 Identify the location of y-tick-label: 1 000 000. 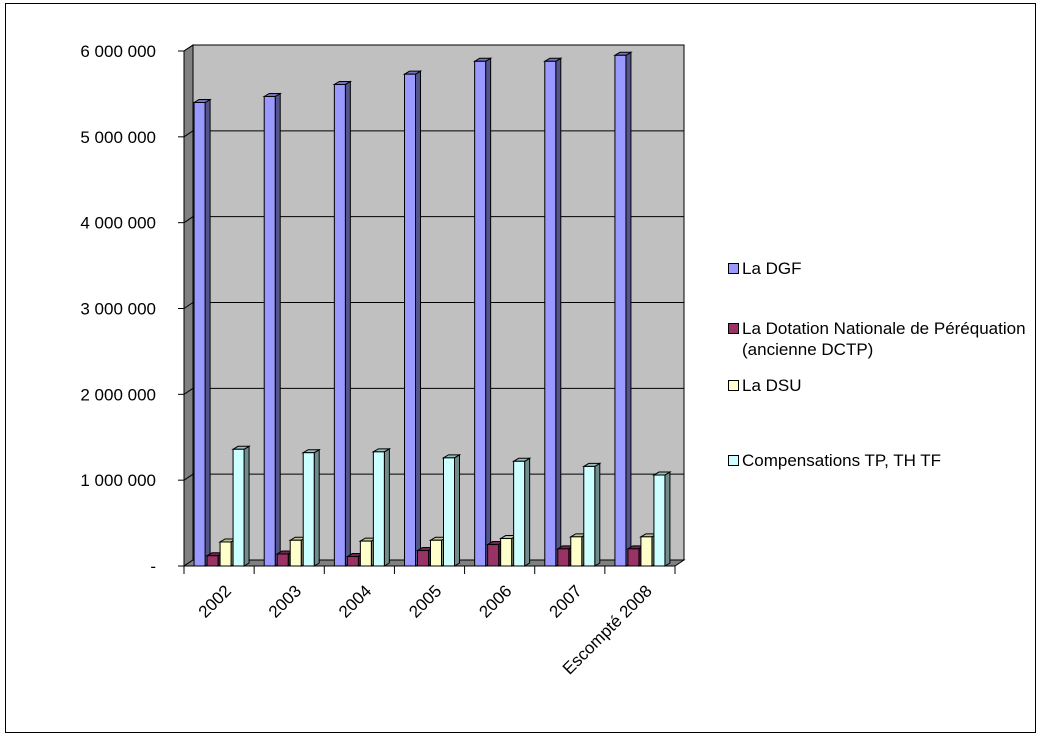
(118, 480).